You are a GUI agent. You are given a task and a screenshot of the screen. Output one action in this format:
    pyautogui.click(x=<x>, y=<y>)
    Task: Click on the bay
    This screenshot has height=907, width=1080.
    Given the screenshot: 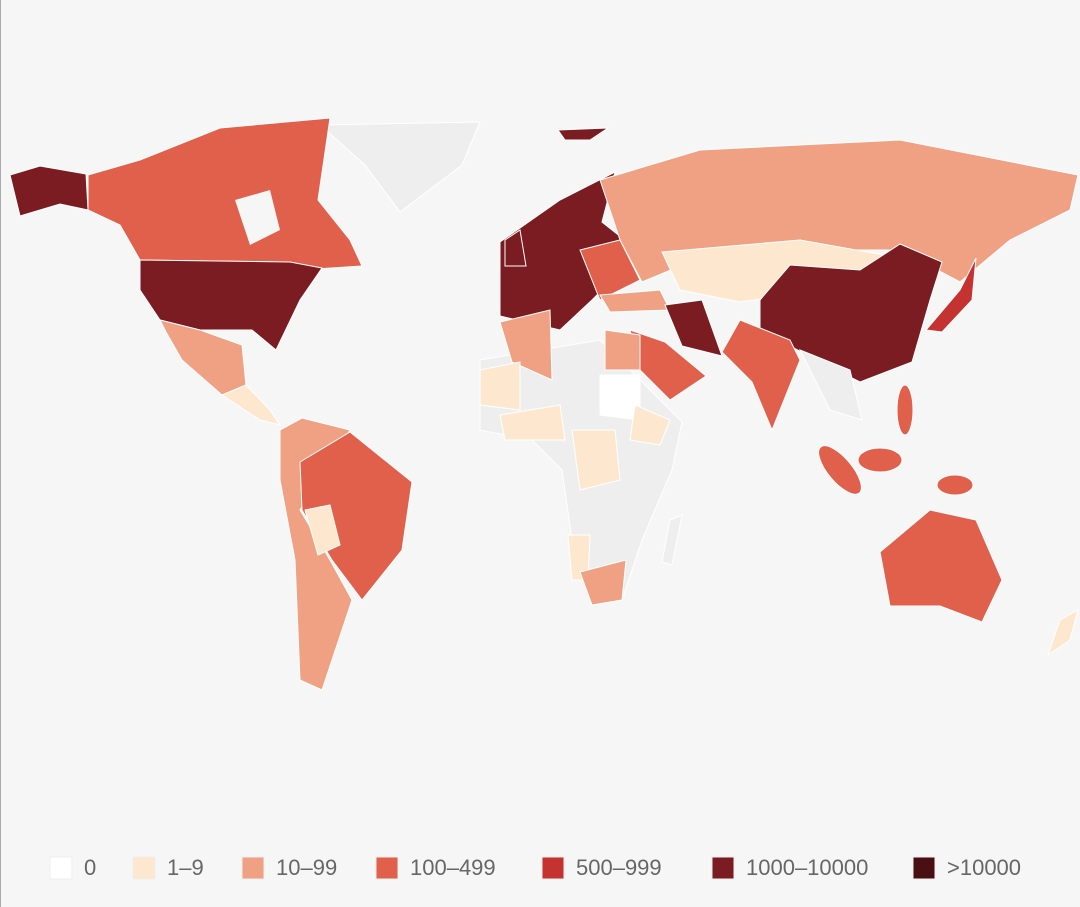 What is the action you would take?
    pyautogui.click(x=257, y=217)
    